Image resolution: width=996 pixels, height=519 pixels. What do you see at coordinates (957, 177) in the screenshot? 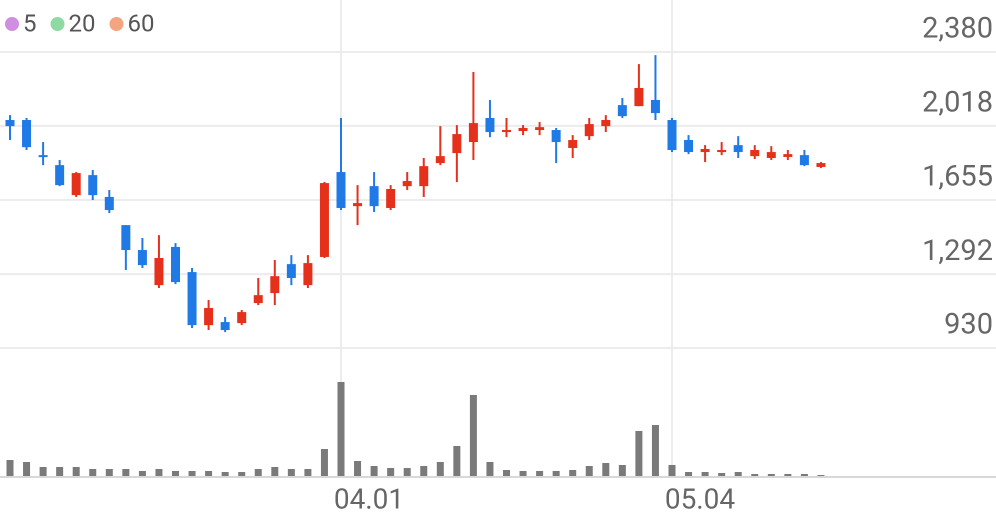
I see `y-tick-label: 1,655` at bounding box center [957, 177].